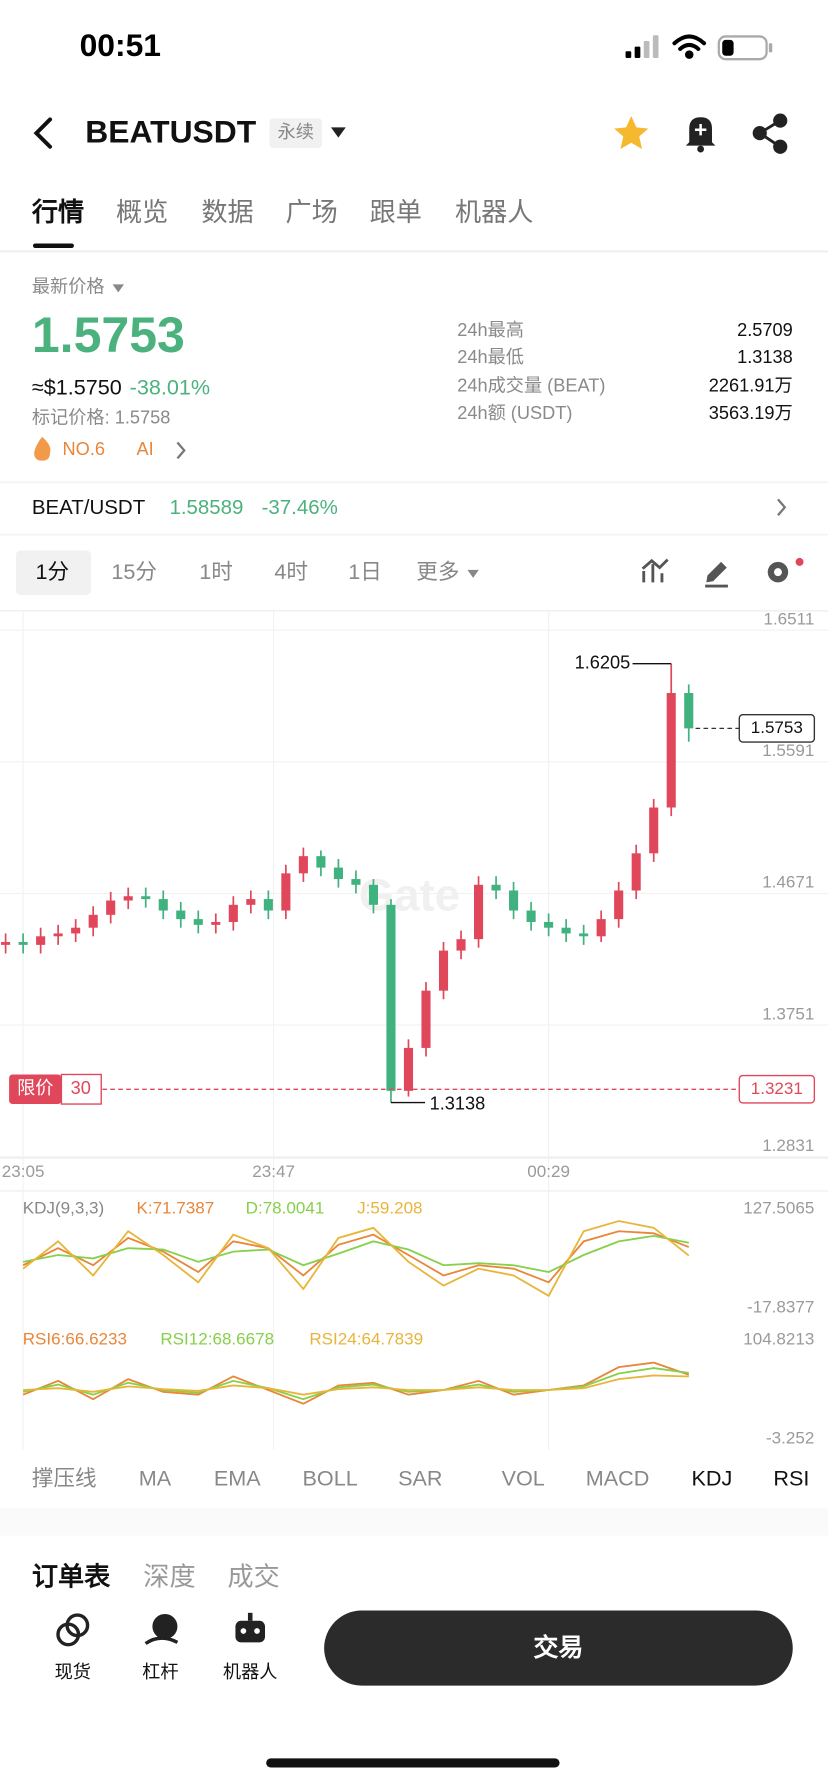 This screenshot has width=828, height=1792. I want to click on interval-active-bg, so click(53, 572).